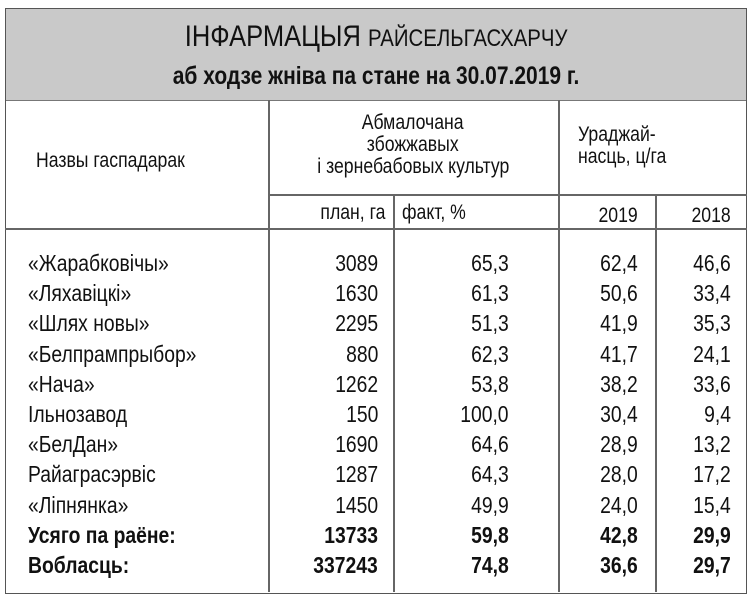 This screenshot has width=752, height=601. I want to click on cell-y2019: 28,9, so click(619, 444).